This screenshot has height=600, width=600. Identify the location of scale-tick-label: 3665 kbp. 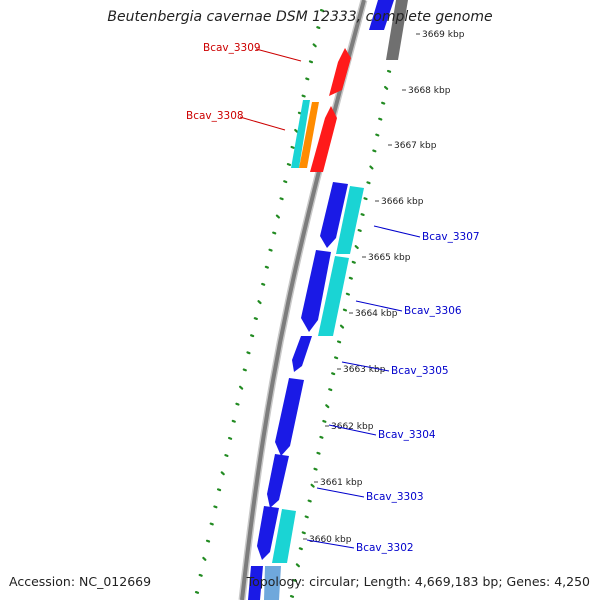
(389, 258).